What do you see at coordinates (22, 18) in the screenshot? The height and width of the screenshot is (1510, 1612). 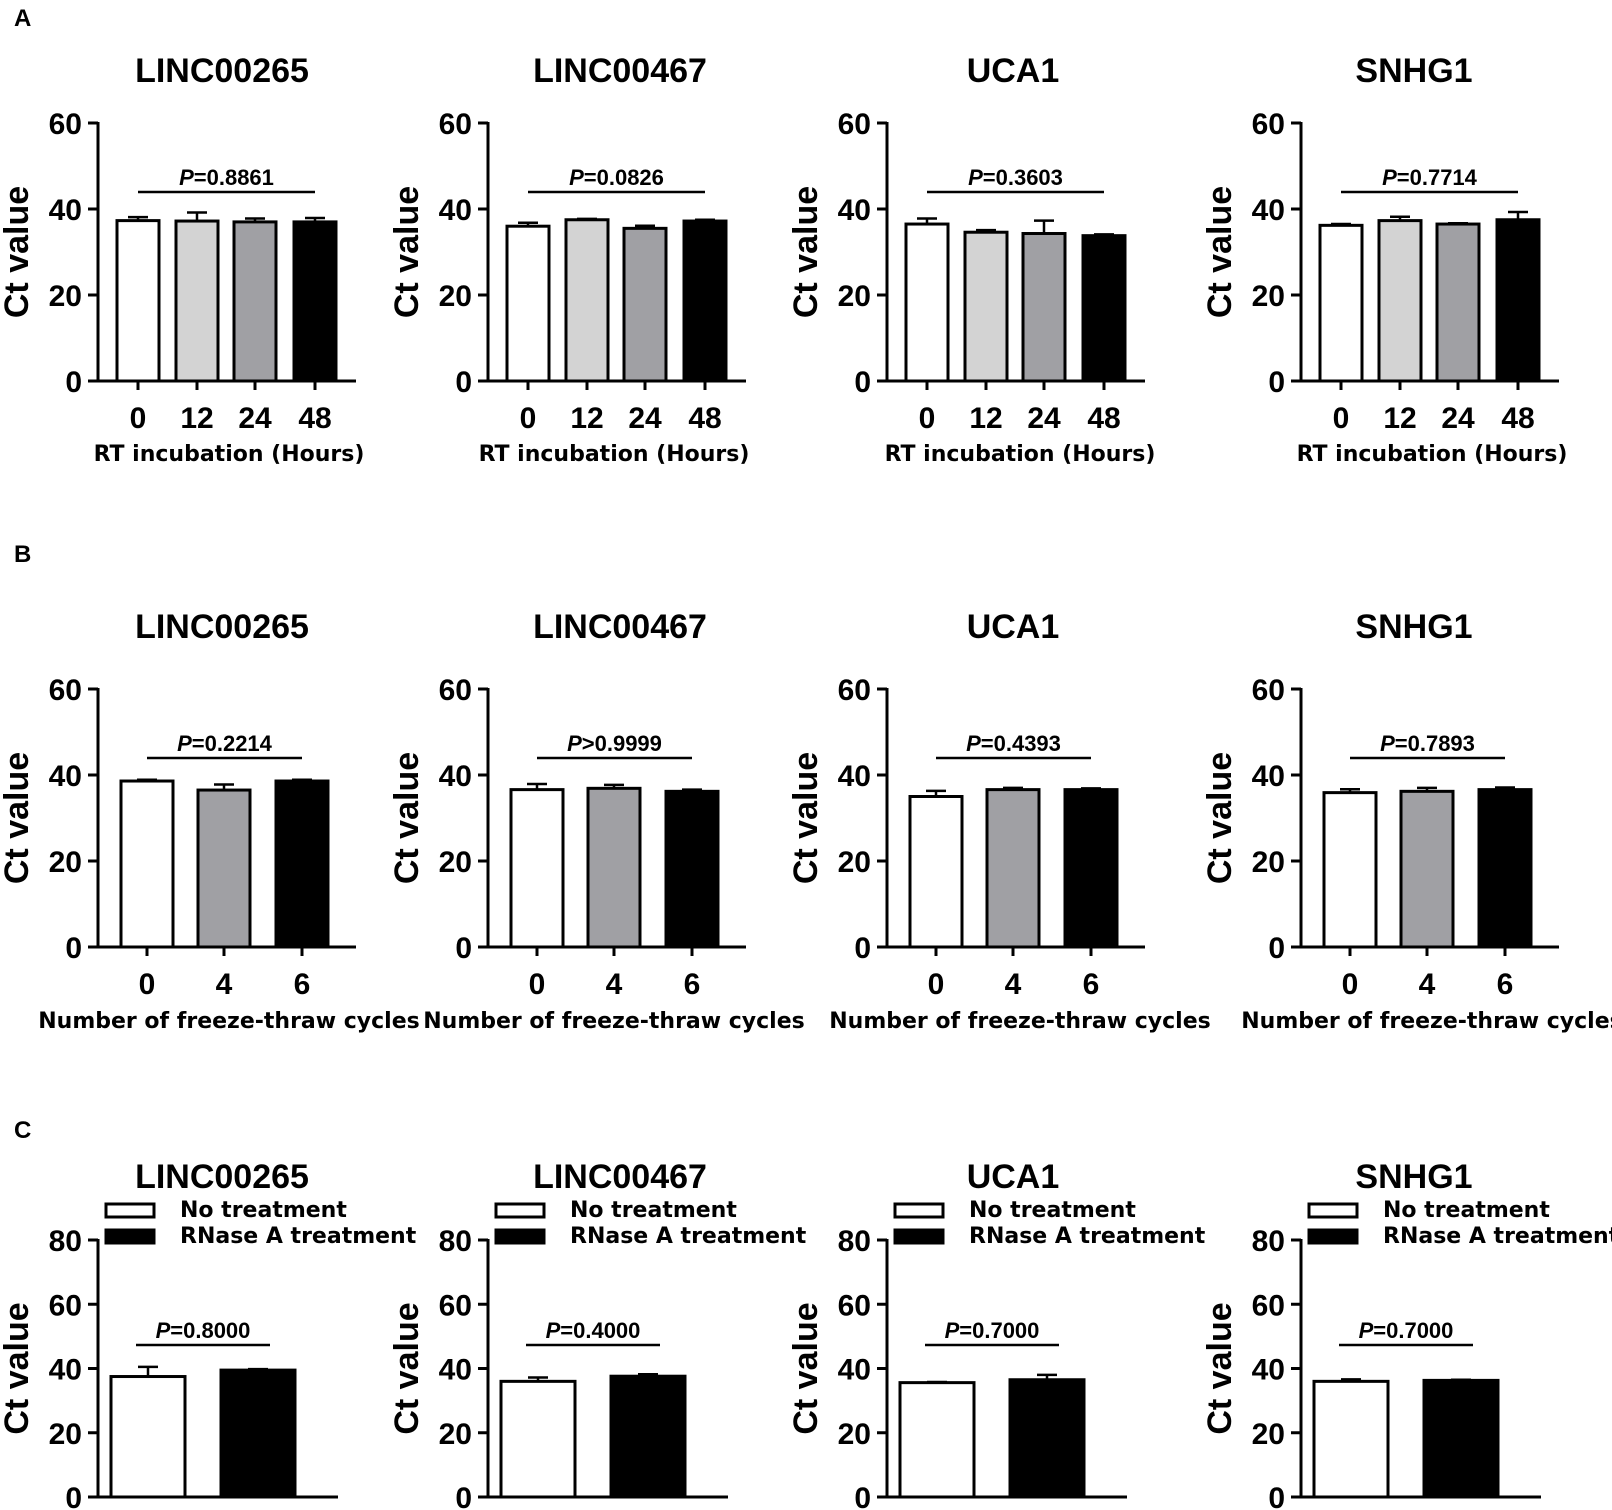 I see `panel-label-a: A` at bounding box center [22, 18].